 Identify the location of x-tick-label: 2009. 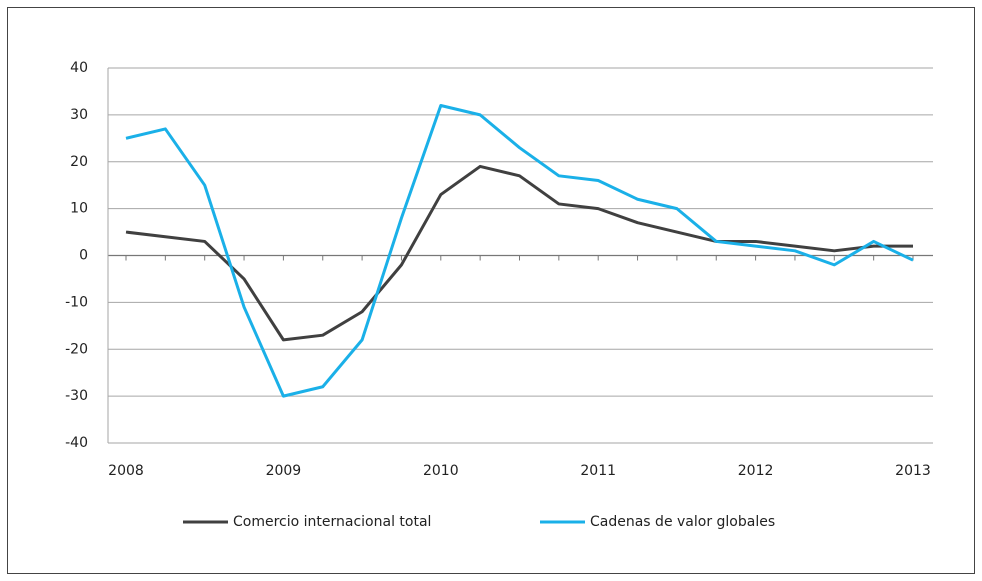
(284, 471).